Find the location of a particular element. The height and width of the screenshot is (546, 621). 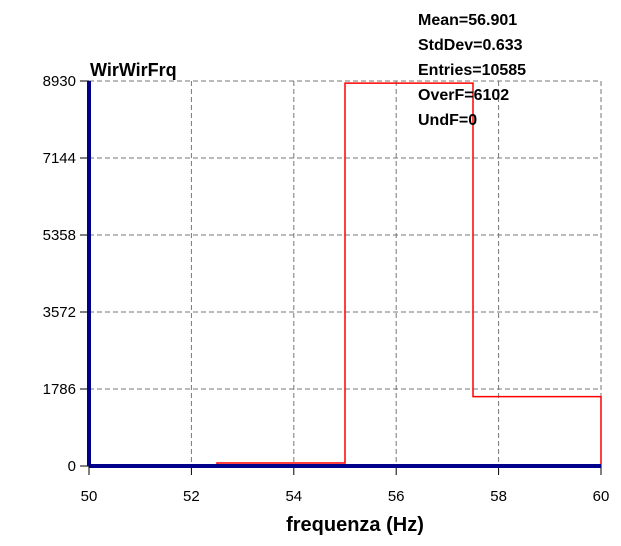

x-tick-label: 50 is located at coordinates (89, 496).